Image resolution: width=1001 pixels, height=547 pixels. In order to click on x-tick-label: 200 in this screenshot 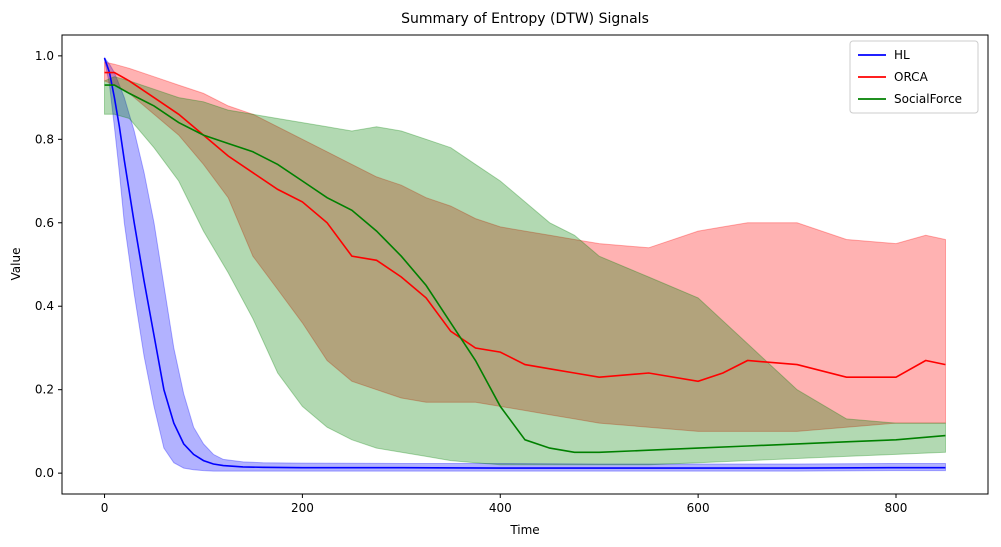, I will do `click(302, 508)`.